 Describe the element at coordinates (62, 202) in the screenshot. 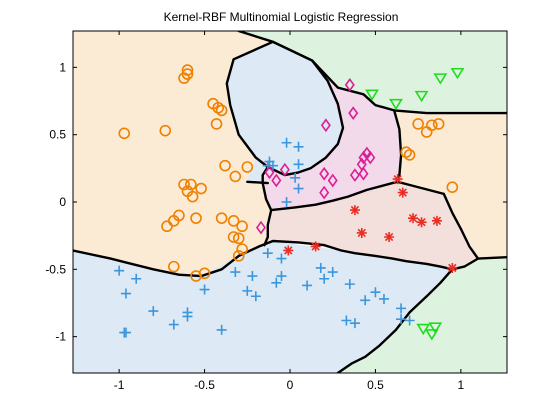

I see `y-tick-label: 0` at that location.